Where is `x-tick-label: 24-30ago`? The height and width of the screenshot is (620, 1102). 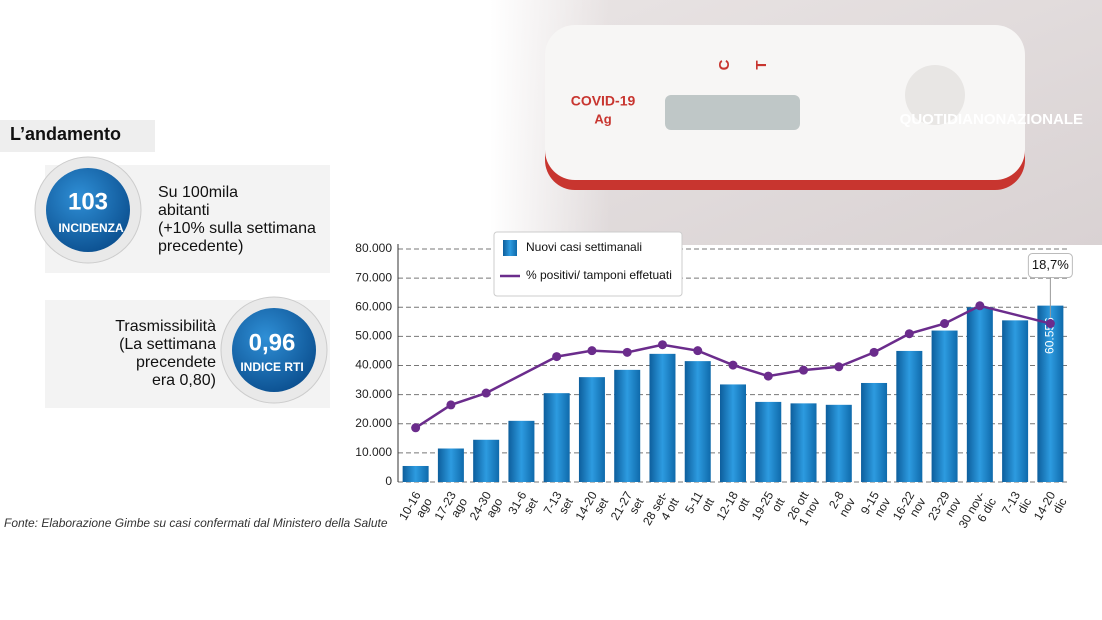 x-tick-label: 24-30ago is located at coordinates (486, 509).